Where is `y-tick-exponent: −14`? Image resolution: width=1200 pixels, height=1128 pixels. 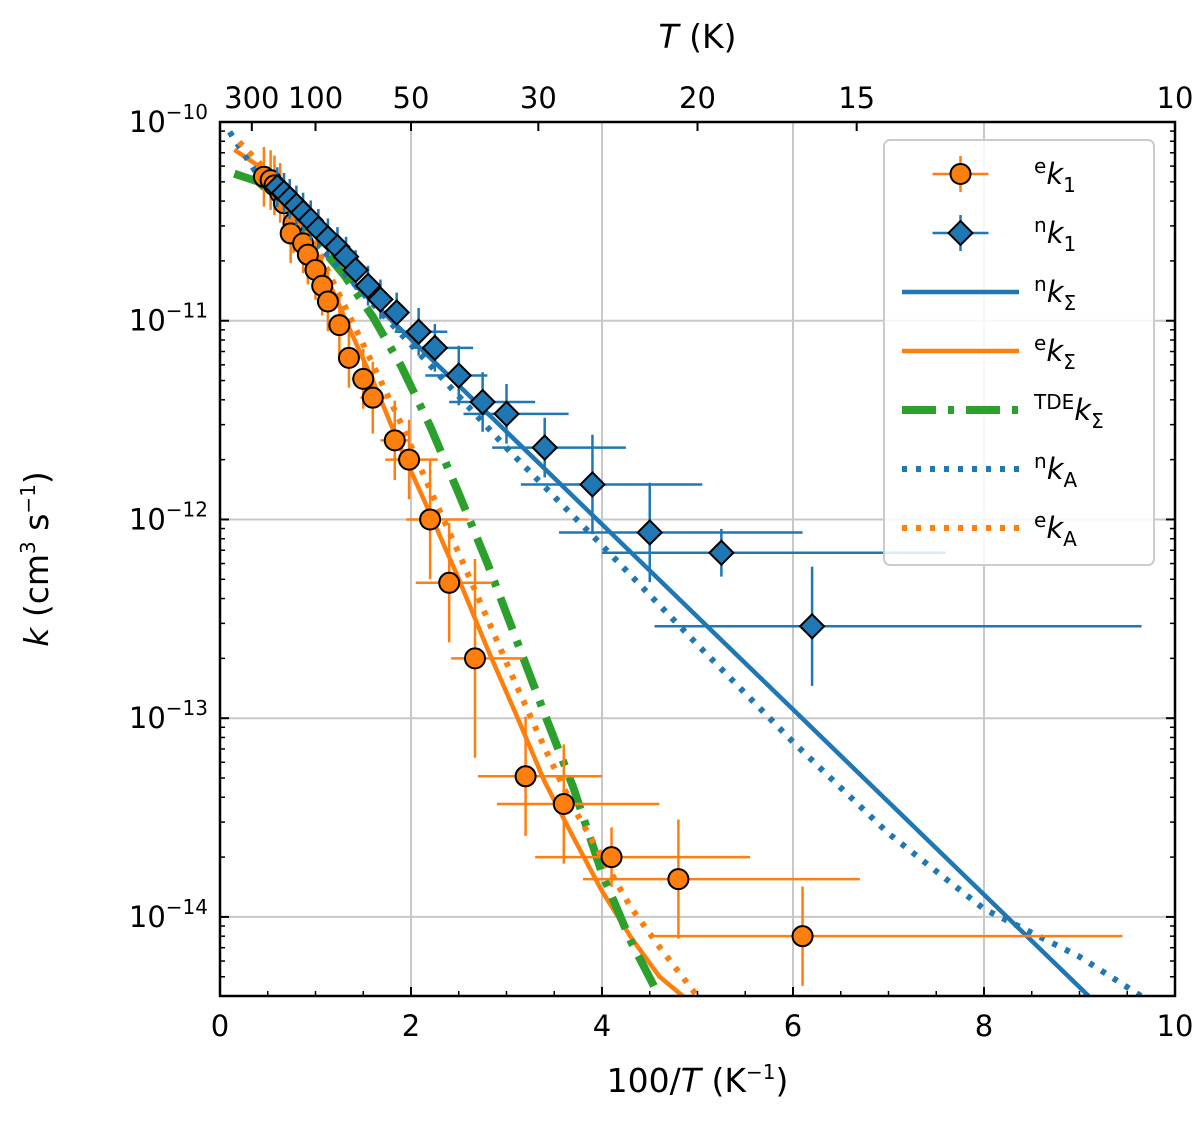
y-tick-exponent: −14 is located at coordinates (187, 907).